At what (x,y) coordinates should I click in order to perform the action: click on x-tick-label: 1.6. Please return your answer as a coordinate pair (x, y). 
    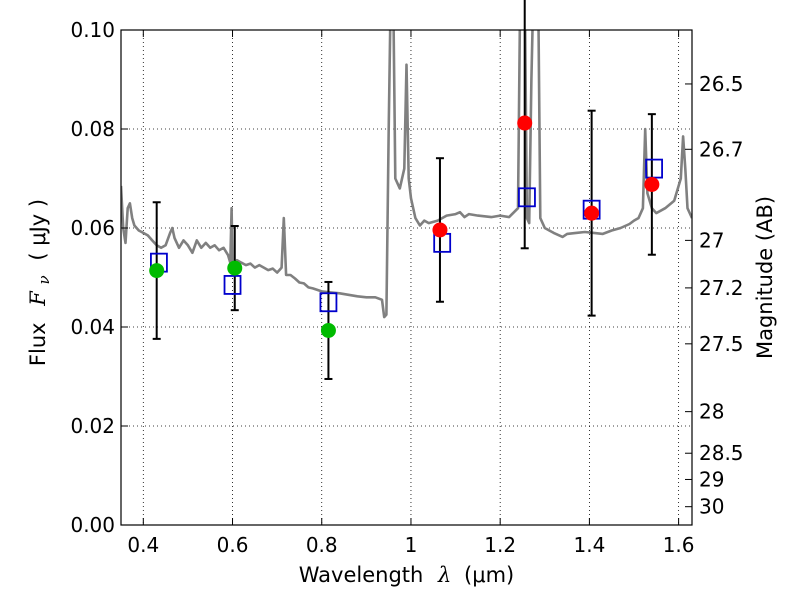
    Looking at the image, I should click on (679, 545).